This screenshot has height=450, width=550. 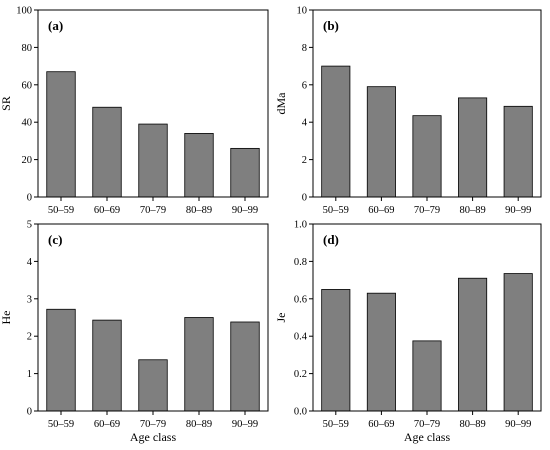 I want to click on panel-label: (c), so click(x=55, y=239).